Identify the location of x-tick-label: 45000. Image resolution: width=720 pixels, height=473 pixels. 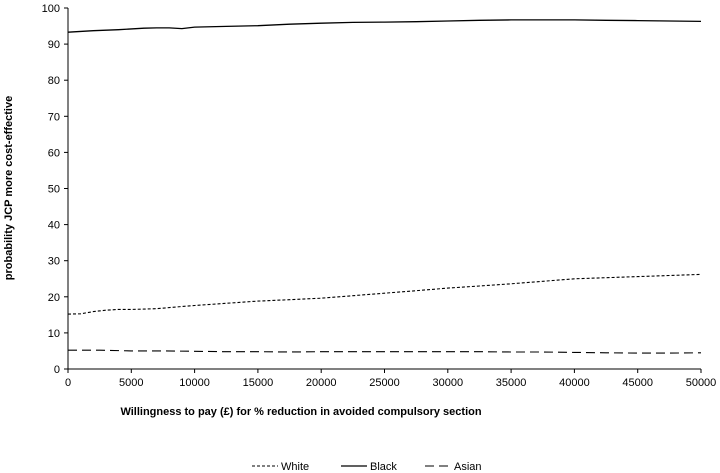
(637, 383).